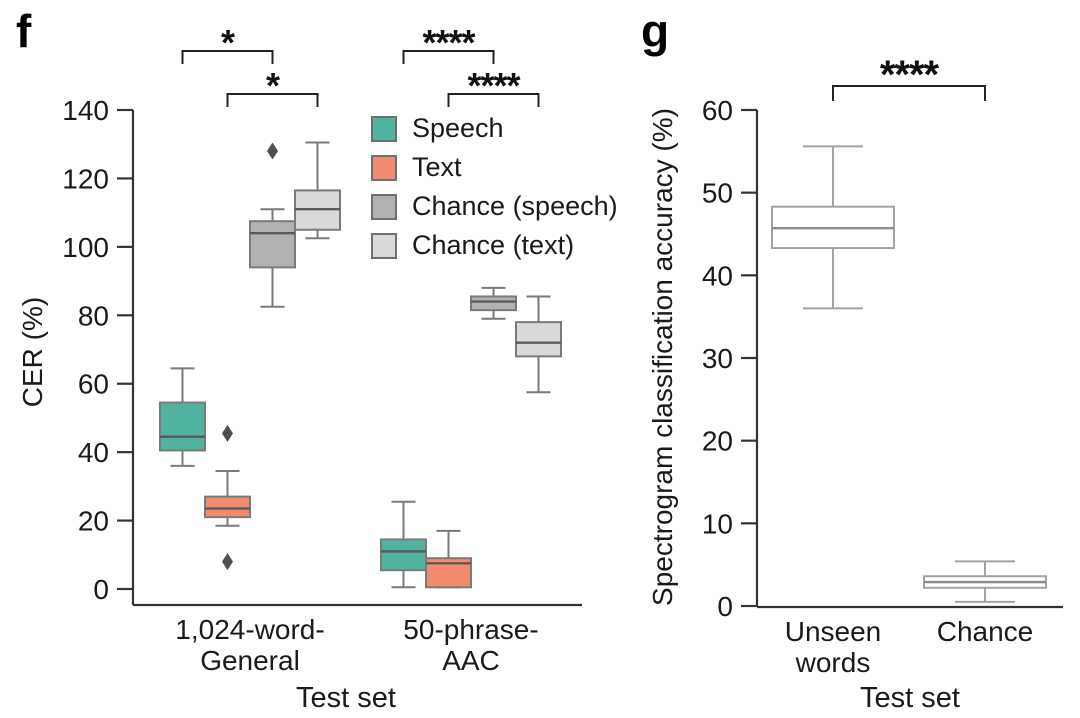 This screenshot has height=718, width=1080. What do you see at coordinates (725, 606) in the screenshot?
I see `g-y-tick-label: 0` at bounding box center [725, 606].